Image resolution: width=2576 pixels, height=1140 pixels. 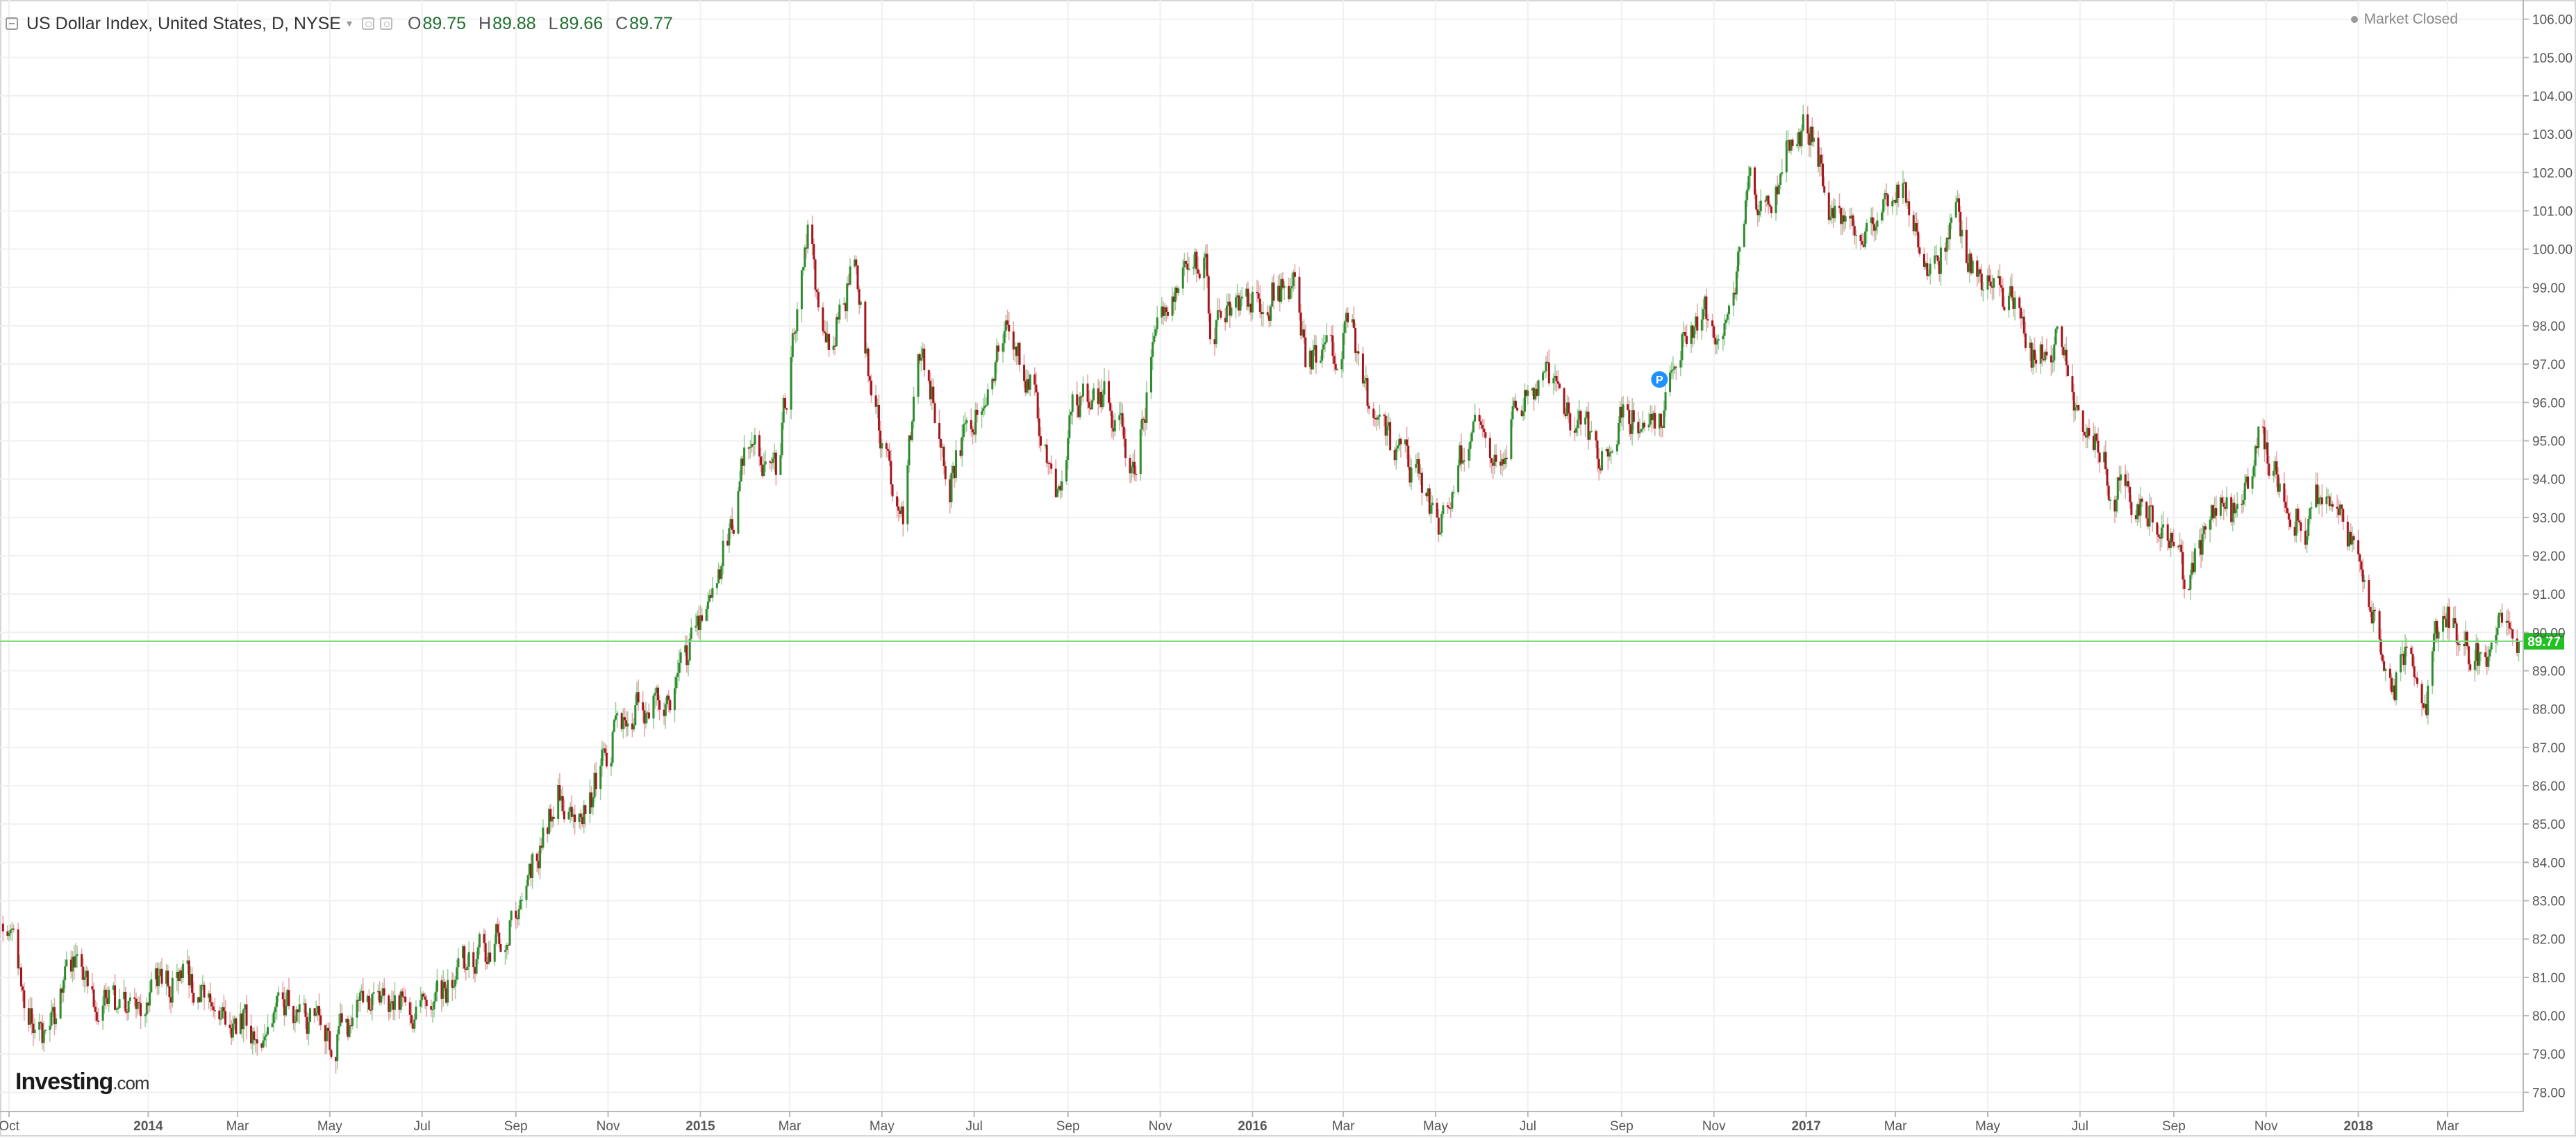 What do you see at coordinates (183, 23) in the screenshot?
I see `symbol-title: US Dollar Index, United States, D, NYSE` at bounding box center [183, 23].